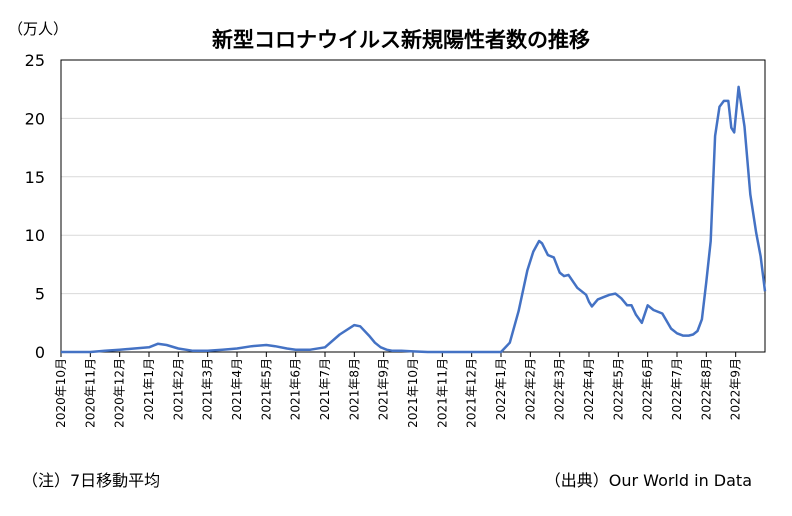  Describe the element at coordinates (618, 389) in the screenshot. I see `x-tick-label: 2022年5月` at that location.